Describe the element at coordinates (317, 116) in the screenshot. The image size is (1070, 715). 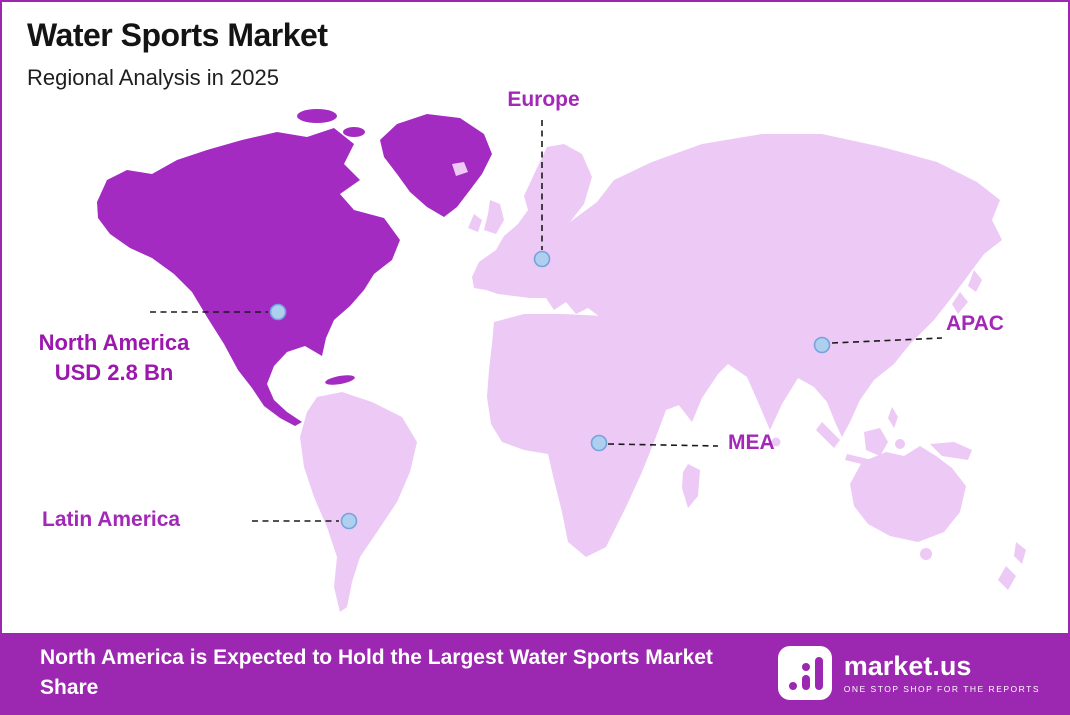
I see `region-arctic-island` at that location.